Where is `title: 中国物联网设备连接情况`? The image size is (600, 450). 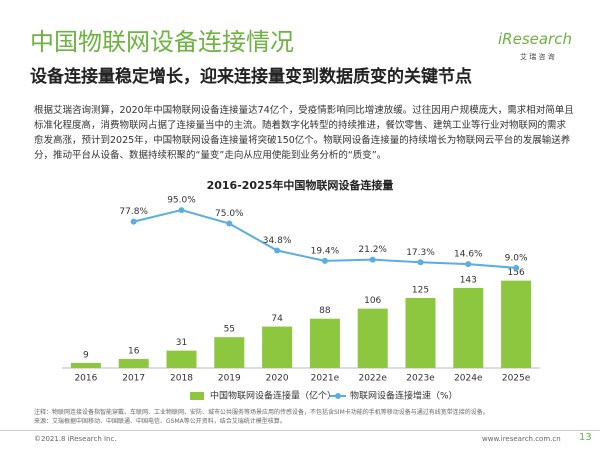 title: 中国物联网设备连接情况 is located at coordinates (162, 42).